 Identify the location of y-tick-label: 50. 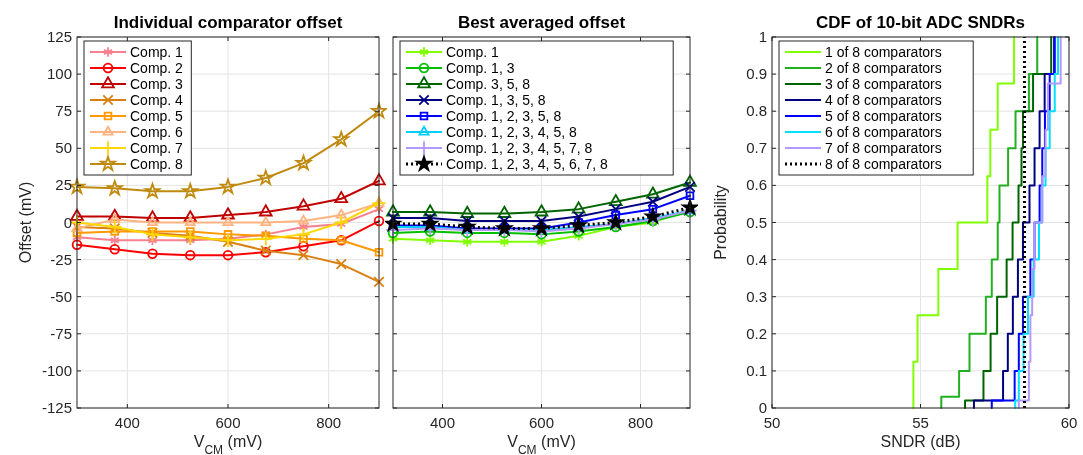
(63, 148).